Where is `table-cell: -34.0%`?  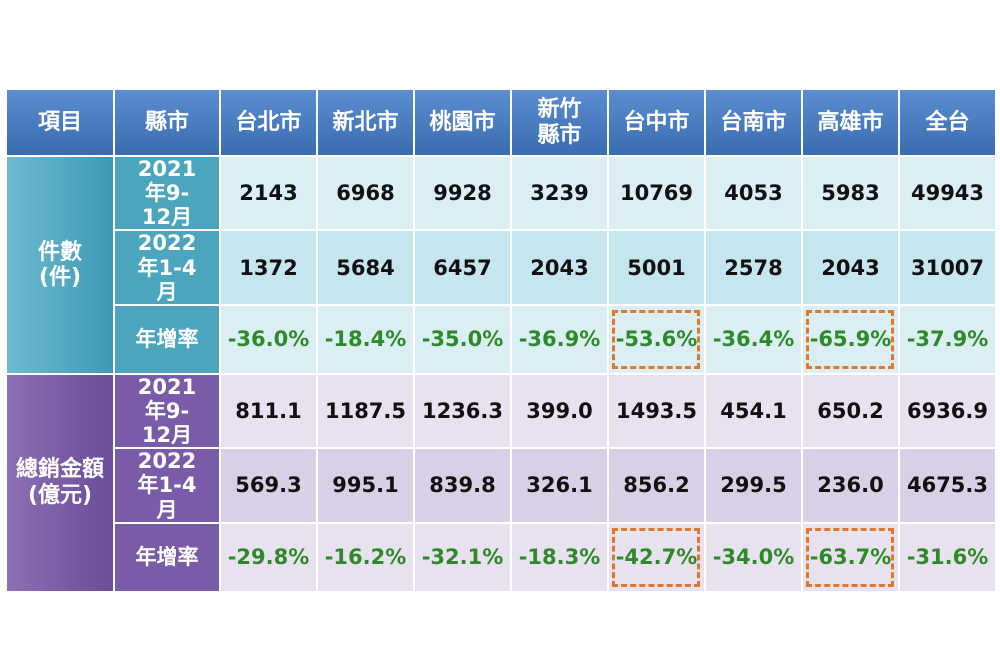
table-cell: -34.0% is located at coordinates (753, 557).